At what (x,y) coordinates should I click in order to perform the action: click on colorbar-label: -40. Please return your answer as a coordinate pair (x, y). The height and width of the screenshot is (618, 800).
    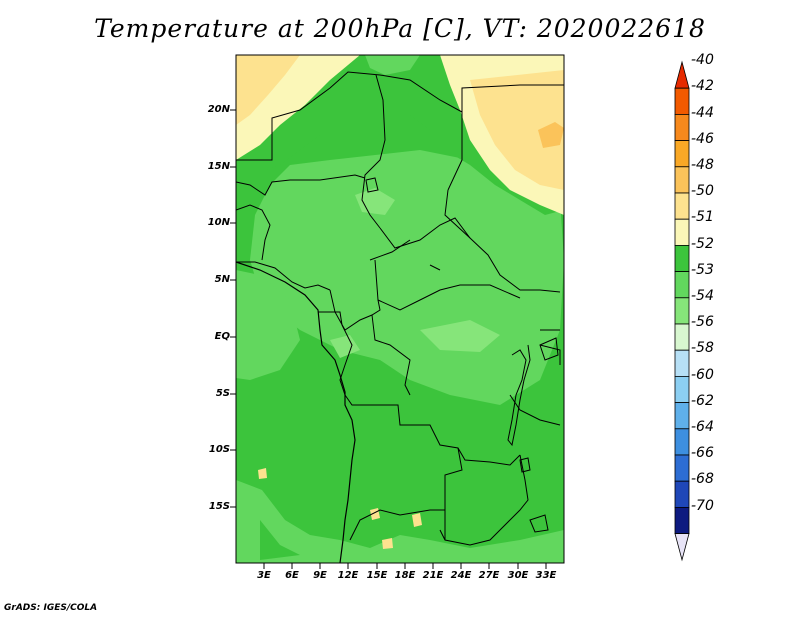
    Looking at the image, I should click on (702, 60).